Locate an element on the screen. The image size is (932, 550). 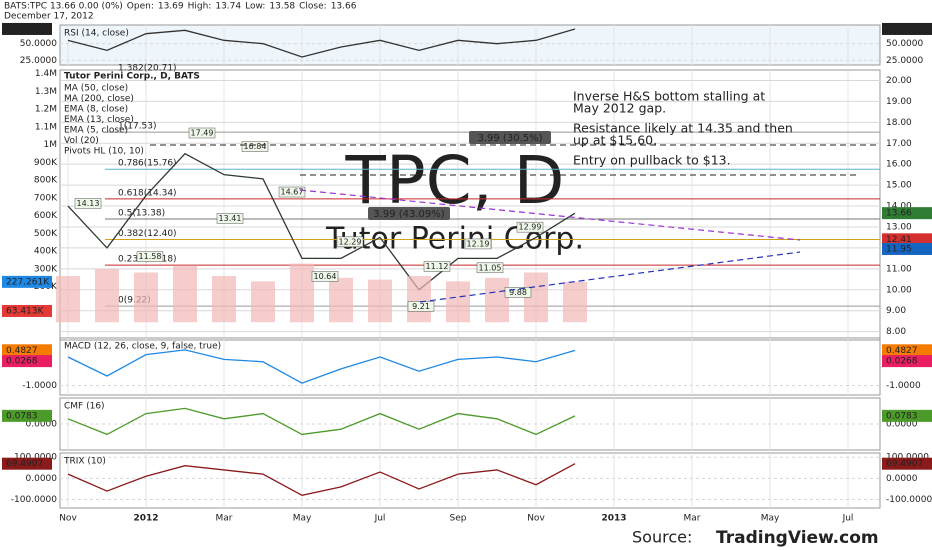
pivot-label: 13.41 is located at coordinates (230, 218).